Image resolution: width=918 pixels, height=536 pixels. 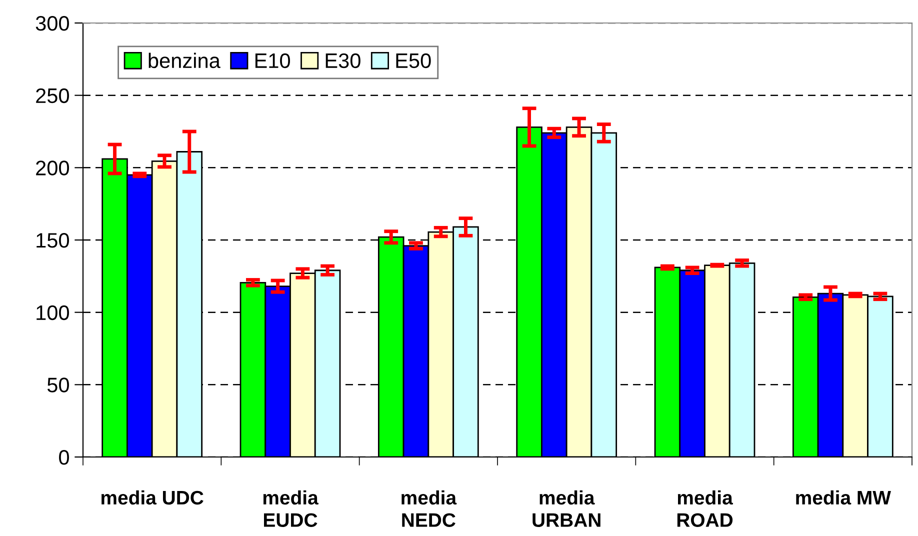 What do you see at coordinates (343, 60) in the screenshot?
I see `legend-label: E30` at bounding box center [343, 60].